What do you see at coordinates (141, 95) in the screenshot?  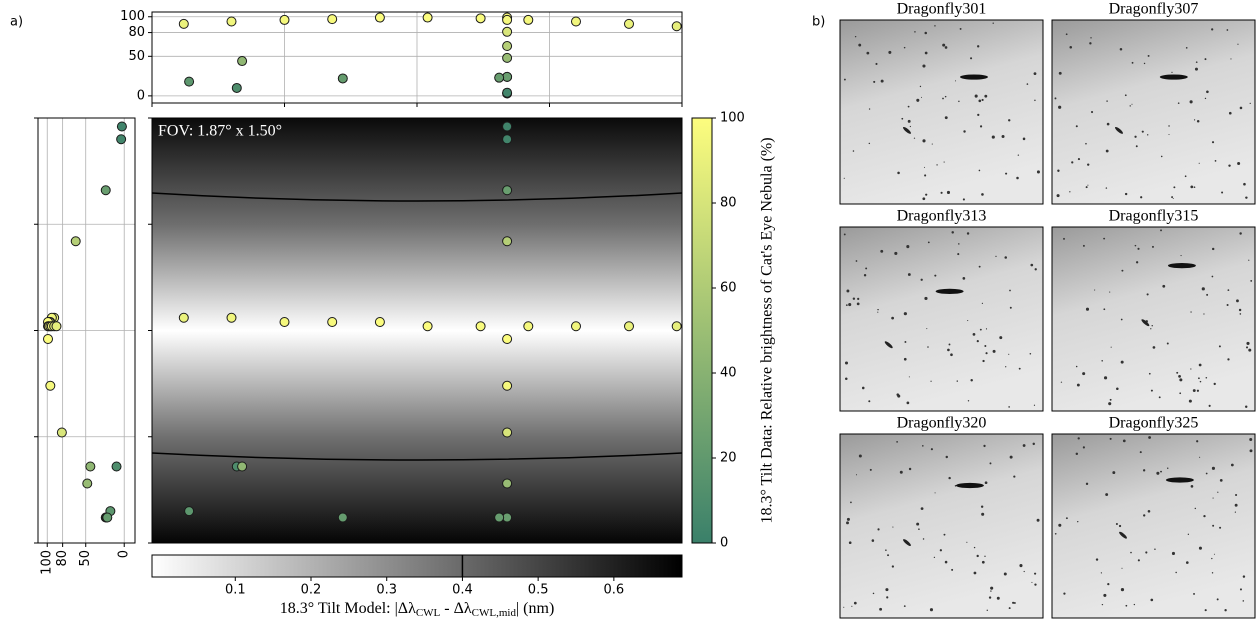 I see `y-tick-label: 0` at bounding box center [141, 95].